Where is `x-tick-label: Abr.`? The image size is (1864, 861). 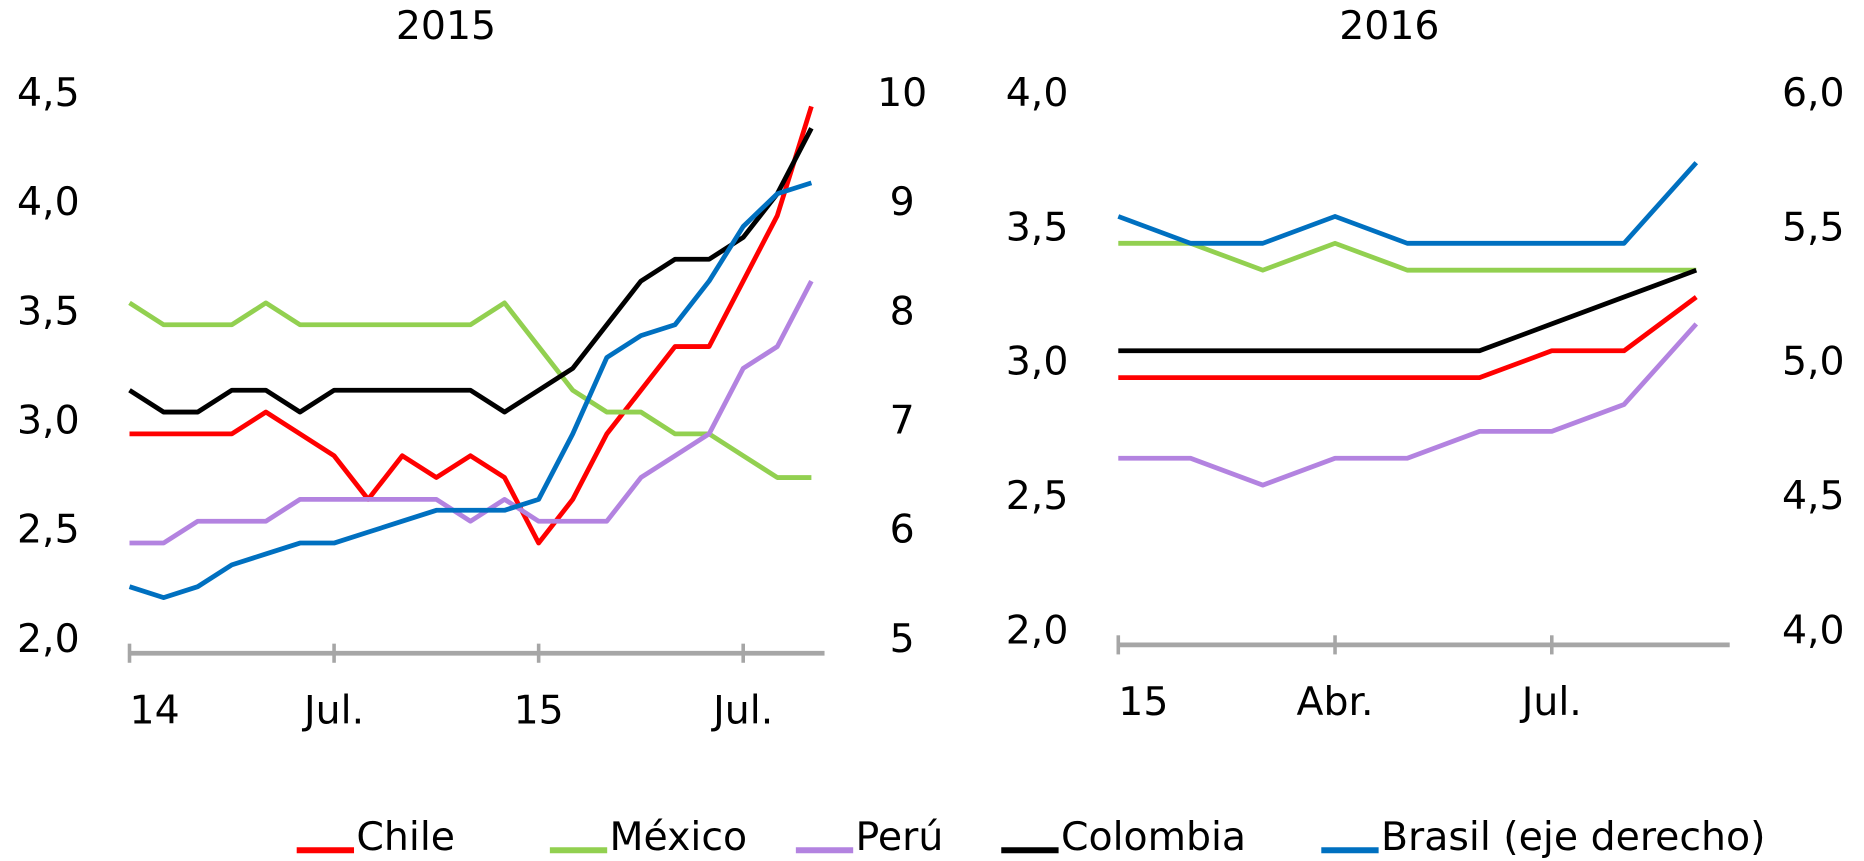 x-tick-label: Abr. is located at coordinates (1335, 702).